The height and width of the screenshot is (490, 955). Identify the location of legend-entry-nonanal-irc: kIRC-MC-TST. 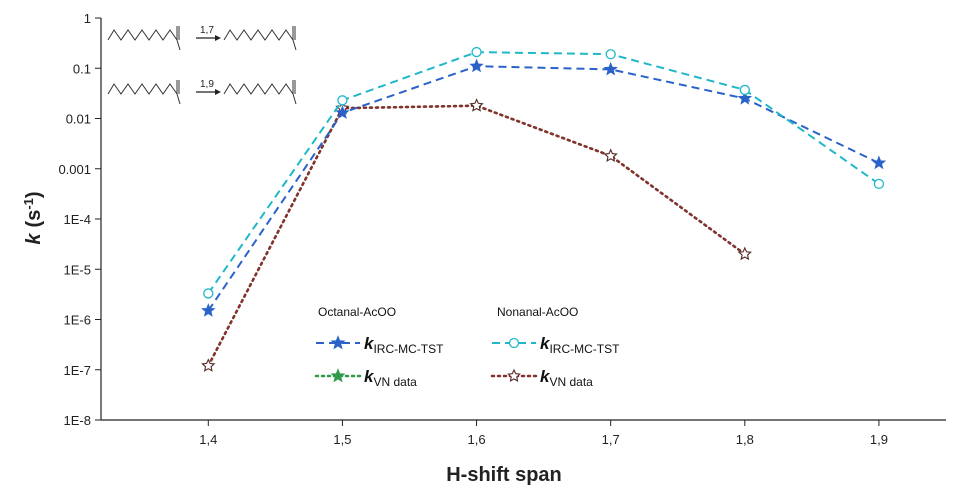
(556, 345).